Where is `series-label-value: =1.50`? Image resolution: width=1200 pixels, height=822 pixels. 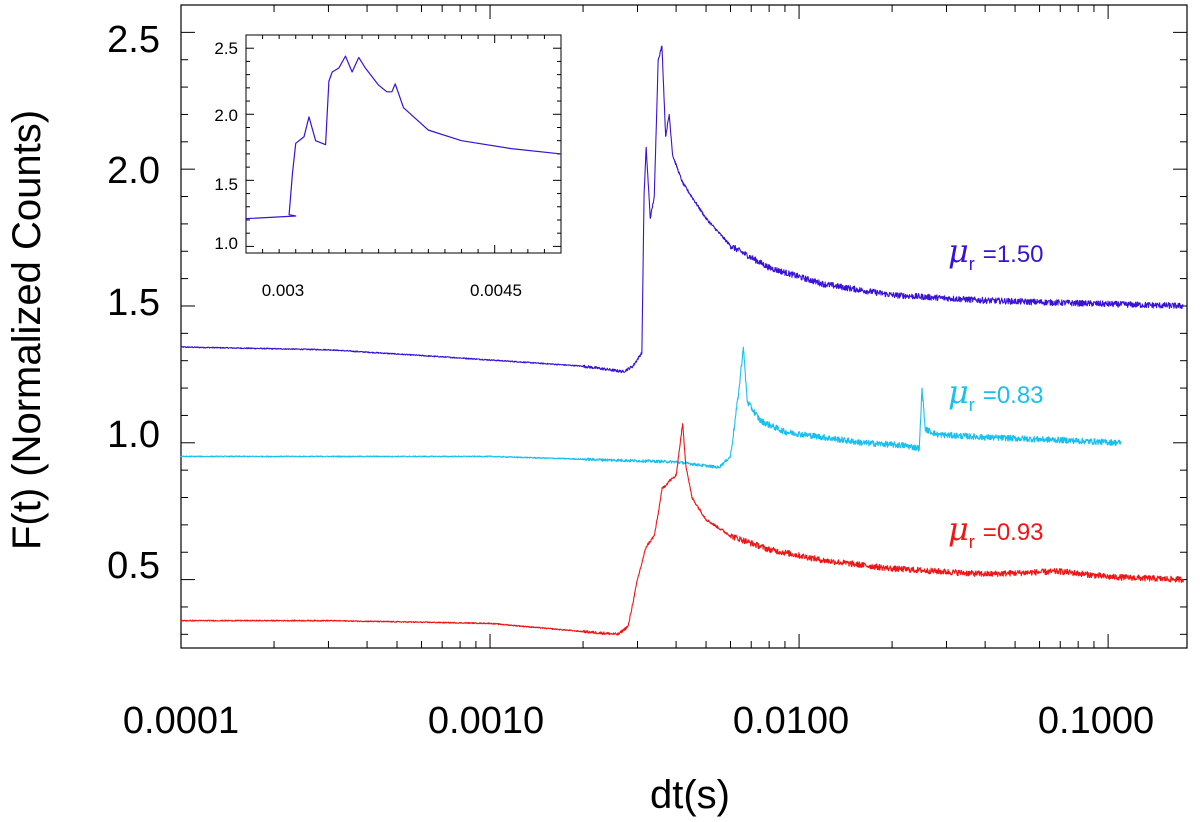
series-label-value: =1.50 is located at coordinates (1013, 254).